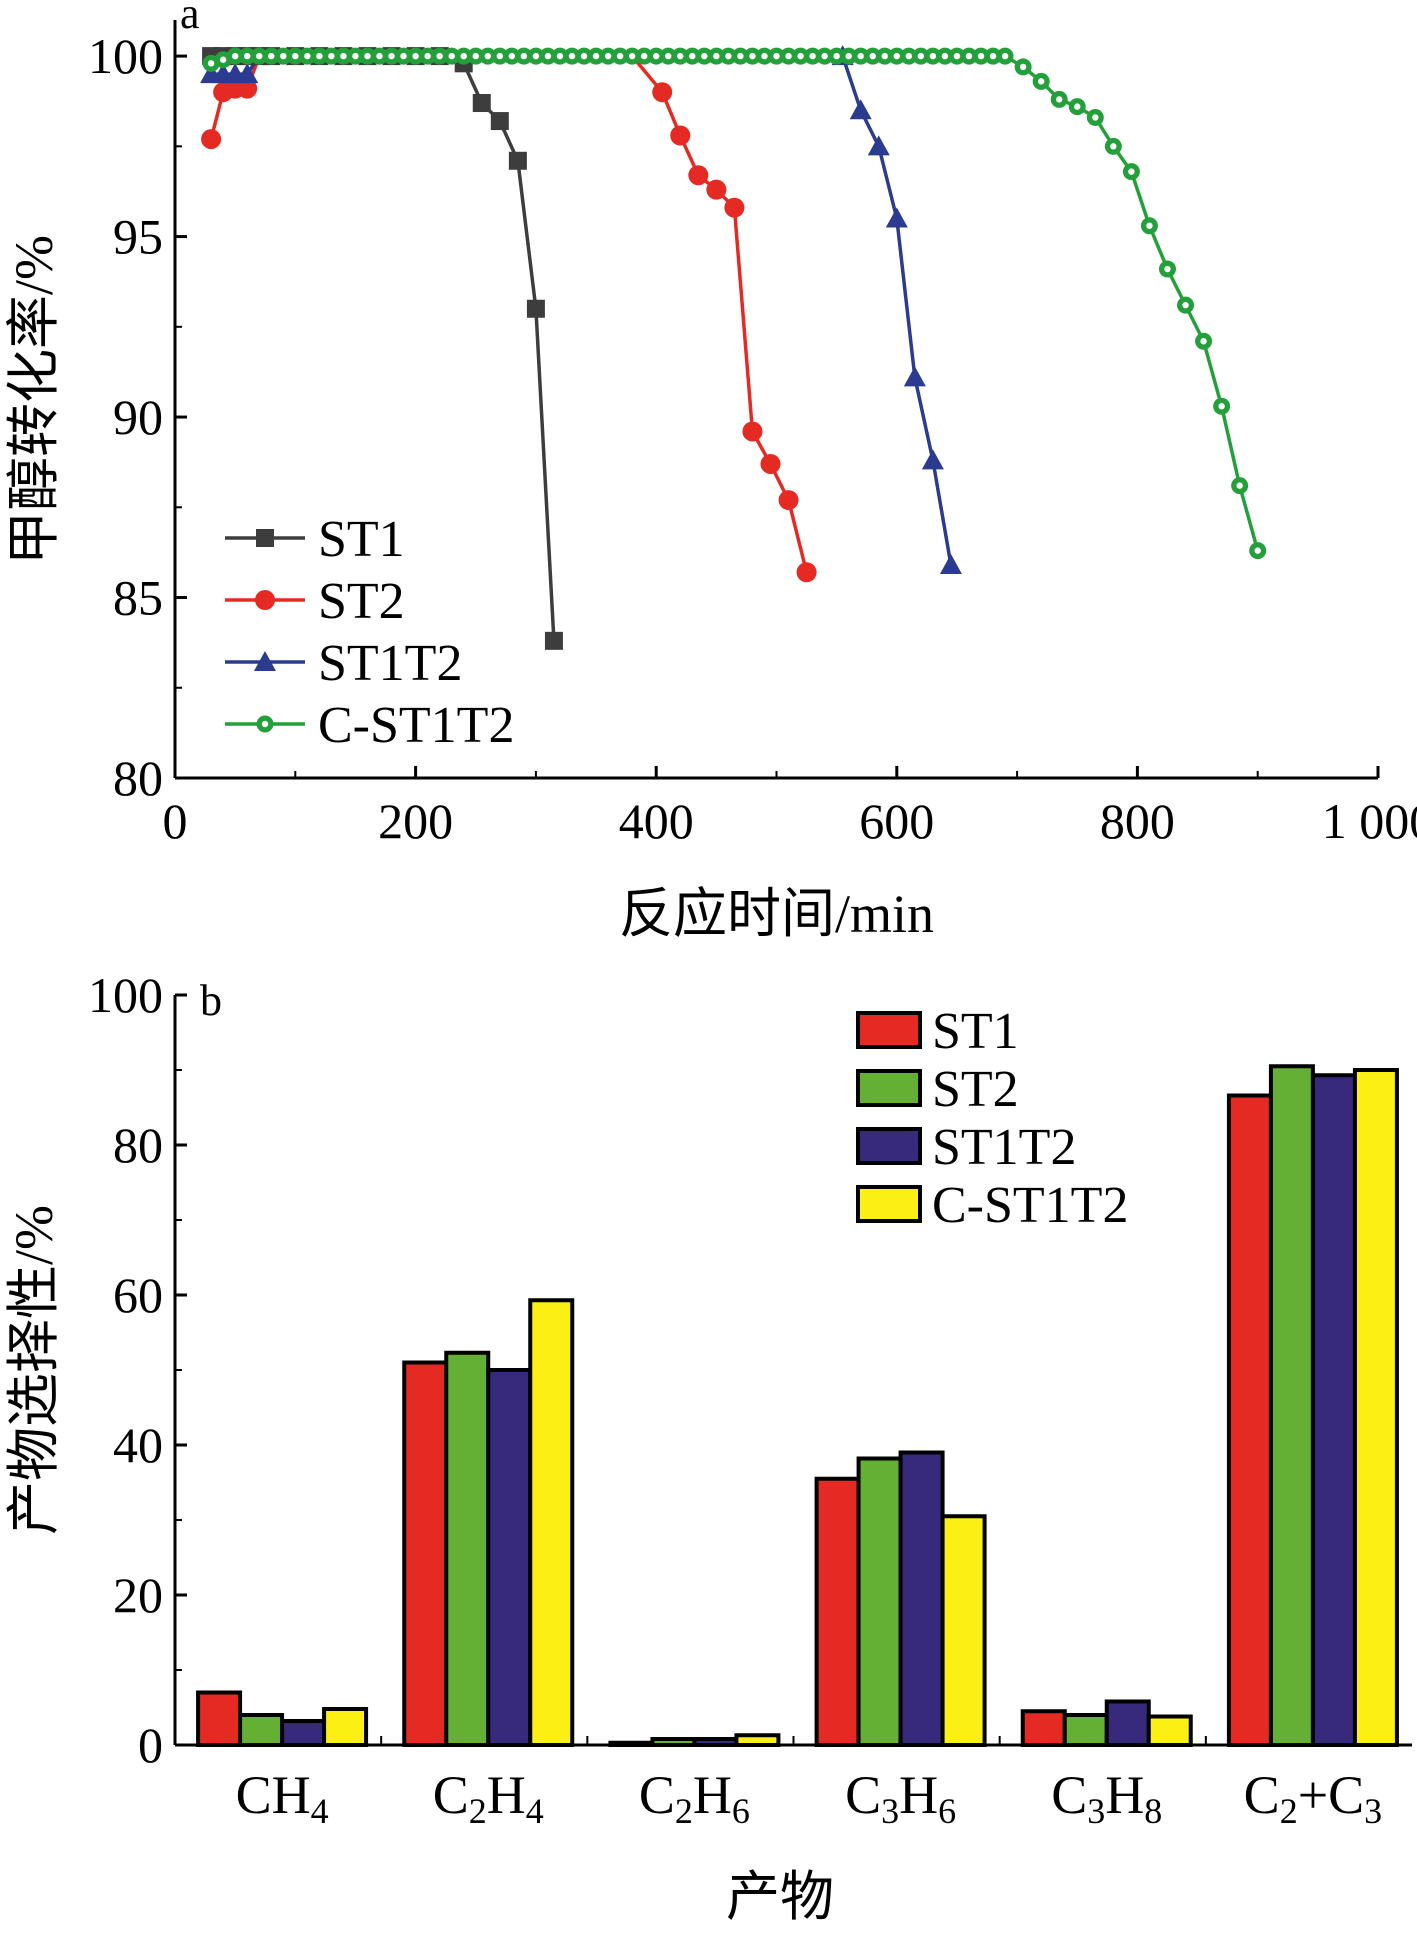 The image size is (1417, 1937). I want to click on b-x-tick-label: C2H4, so click(488, 1798).